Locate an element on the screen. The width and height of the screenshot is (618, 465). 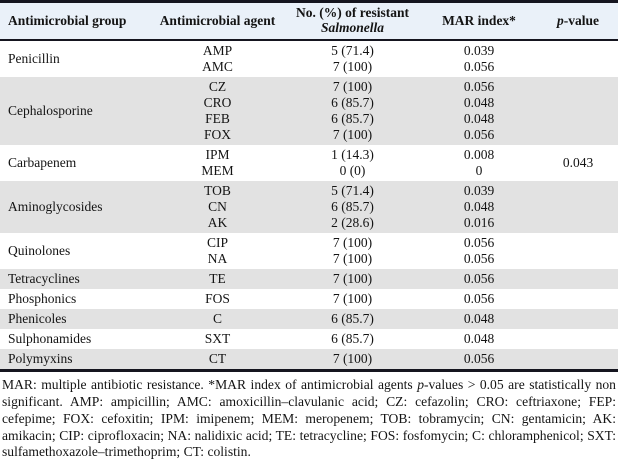
group-label: Phenicoles is located at coordinates (37, 318).